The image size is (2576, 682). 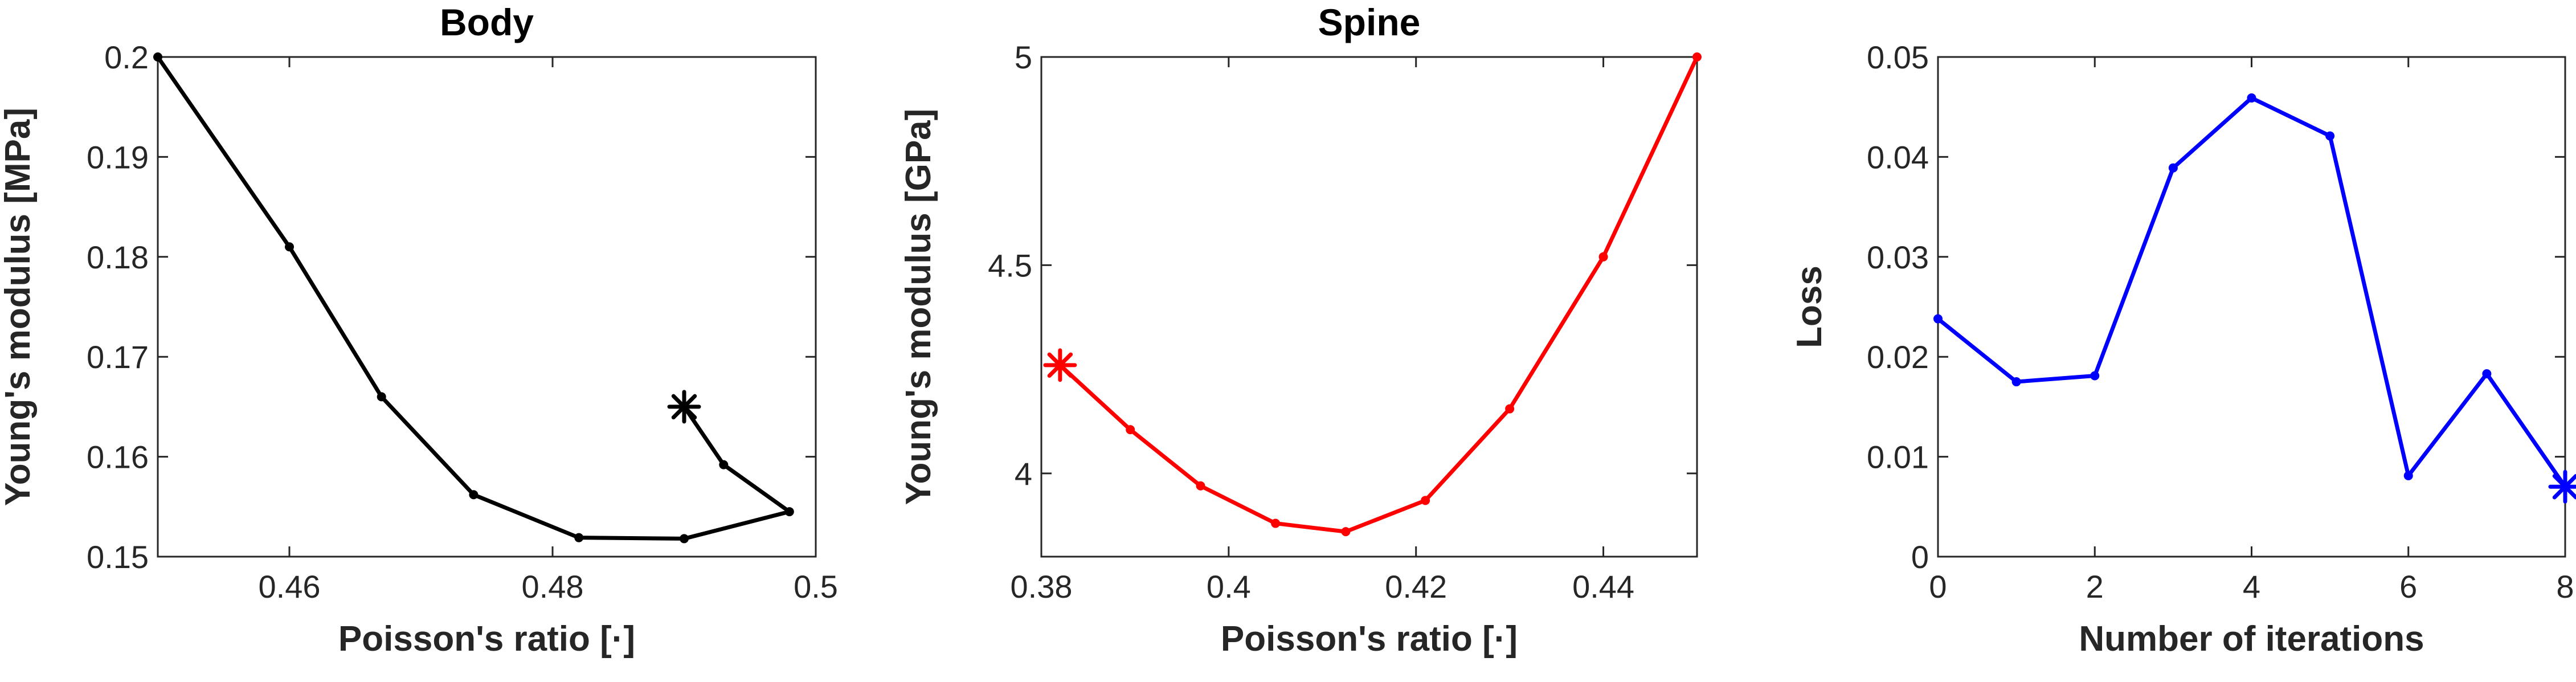 What do you see at coordinates (487, 22) in the screenshot?
I see `chart-title: Body` at bounding box center [487, 22].